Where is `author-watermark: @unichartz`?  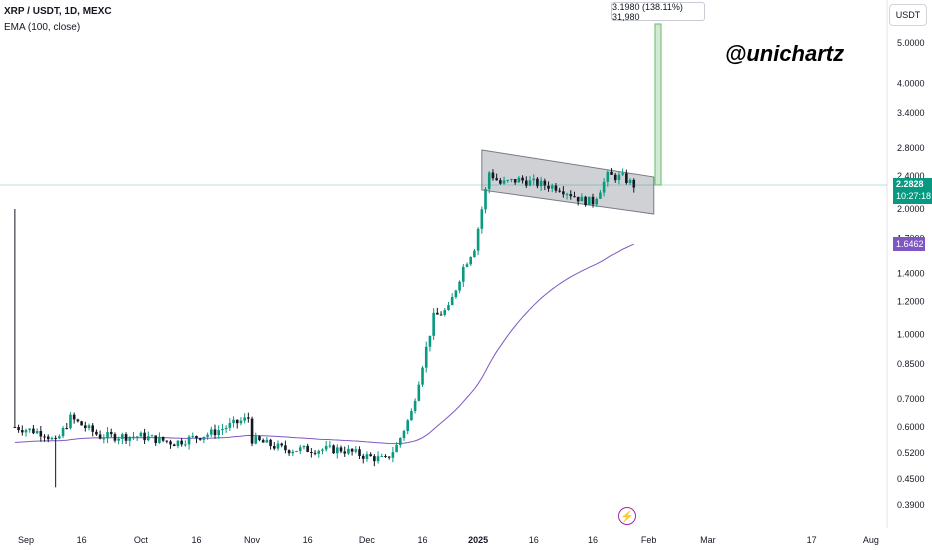 author-watermark: @unichartz is located at coordinates (784, 54).